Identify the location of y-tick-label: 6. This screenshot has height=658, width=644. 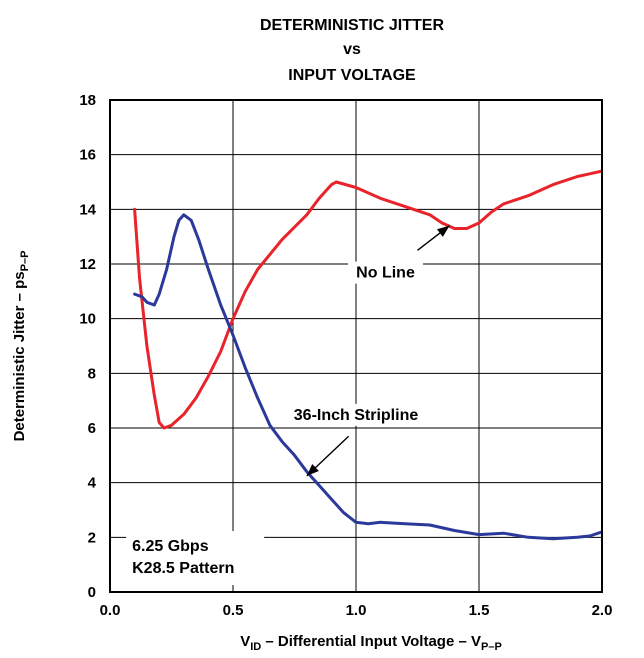
(92, 428).